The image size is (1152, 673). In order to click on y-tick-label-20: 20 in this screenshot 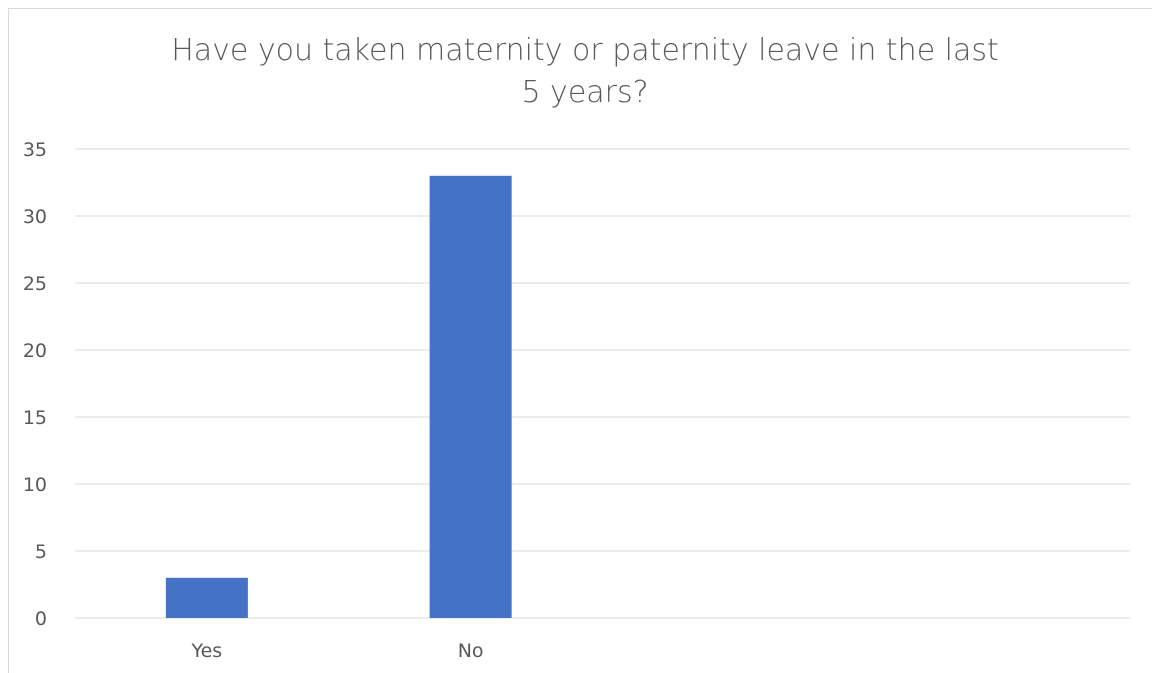, I will do `click(35, 351)`.